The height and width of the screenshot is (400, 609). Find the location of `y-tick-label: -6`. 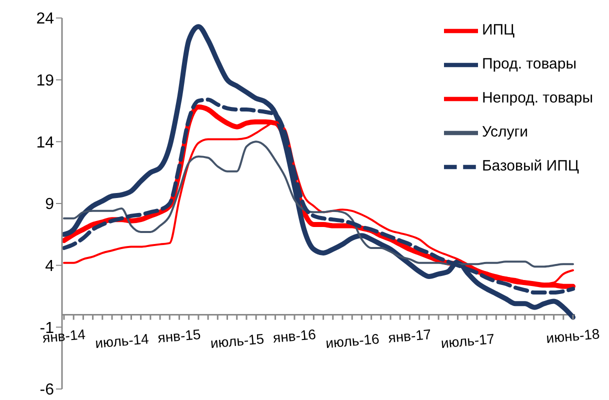

y-tick-label: -6 is located at coordinates (47, 390).